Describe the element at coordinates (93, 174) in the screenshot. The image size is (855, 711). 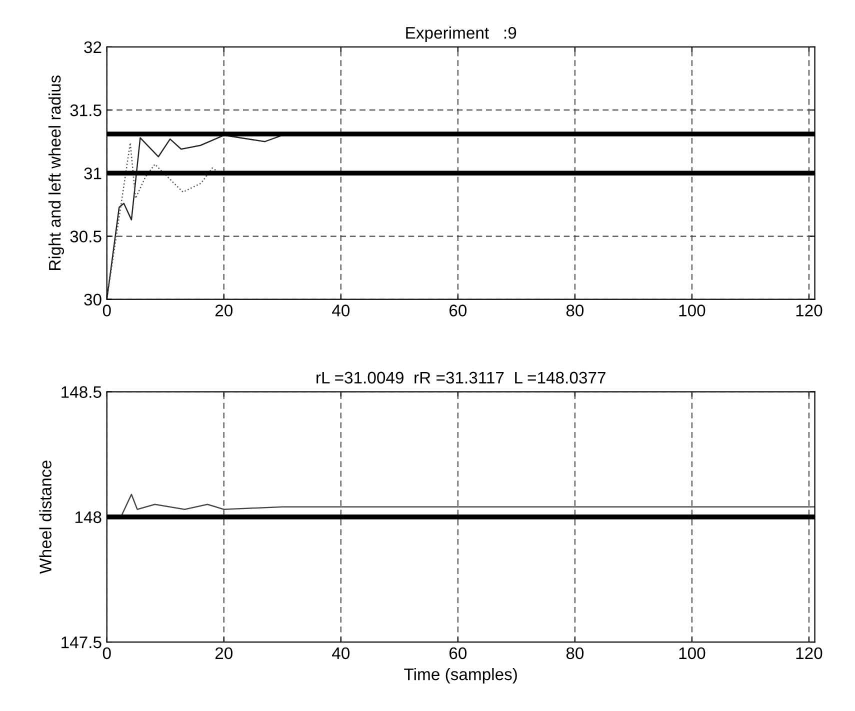
I see `y-tick-label: 31` at that location.